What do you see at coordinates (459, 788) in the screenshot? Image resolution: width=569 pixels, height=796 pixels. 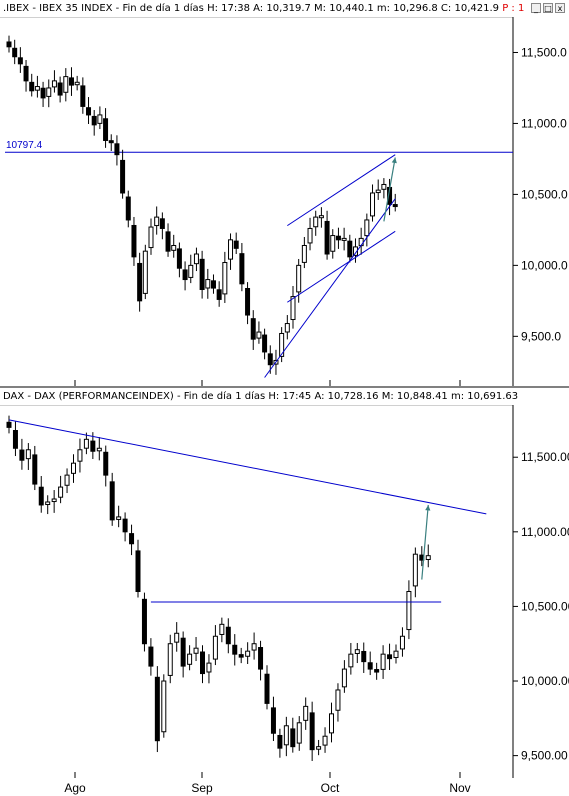 I see `x-month-label: Nov` at bounding box center [459, 788].